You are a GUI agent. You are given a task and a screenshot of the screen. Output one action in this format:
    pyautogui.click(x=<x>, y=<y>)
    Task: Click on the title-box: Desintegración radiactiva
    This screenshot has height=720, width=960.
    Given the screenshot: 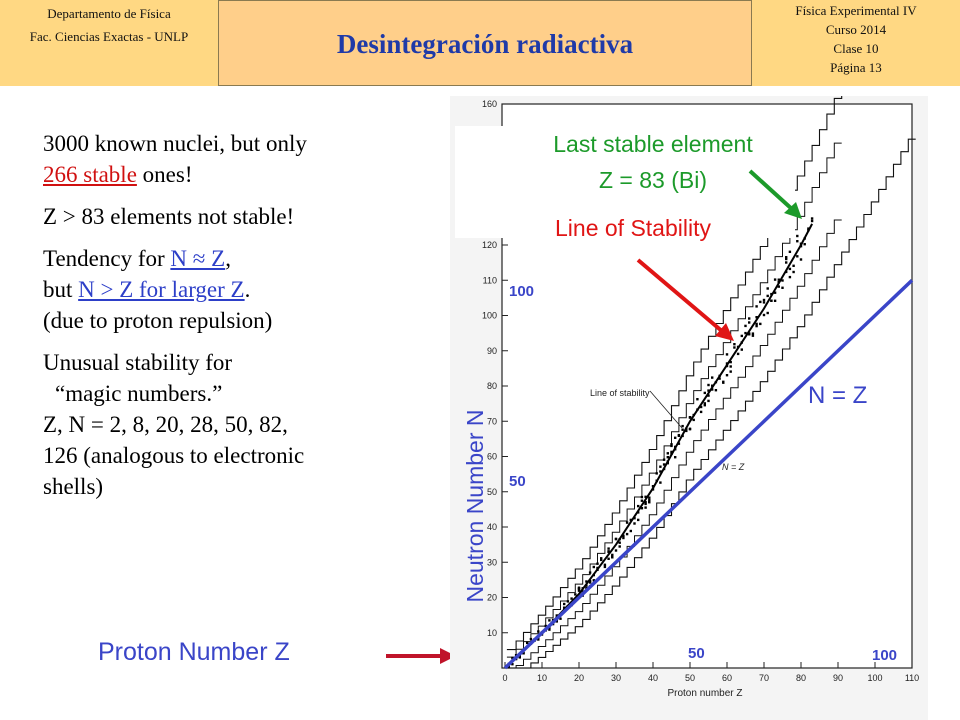 What is the action you would take?
    pyautogui.click(x=485, y=43)
    